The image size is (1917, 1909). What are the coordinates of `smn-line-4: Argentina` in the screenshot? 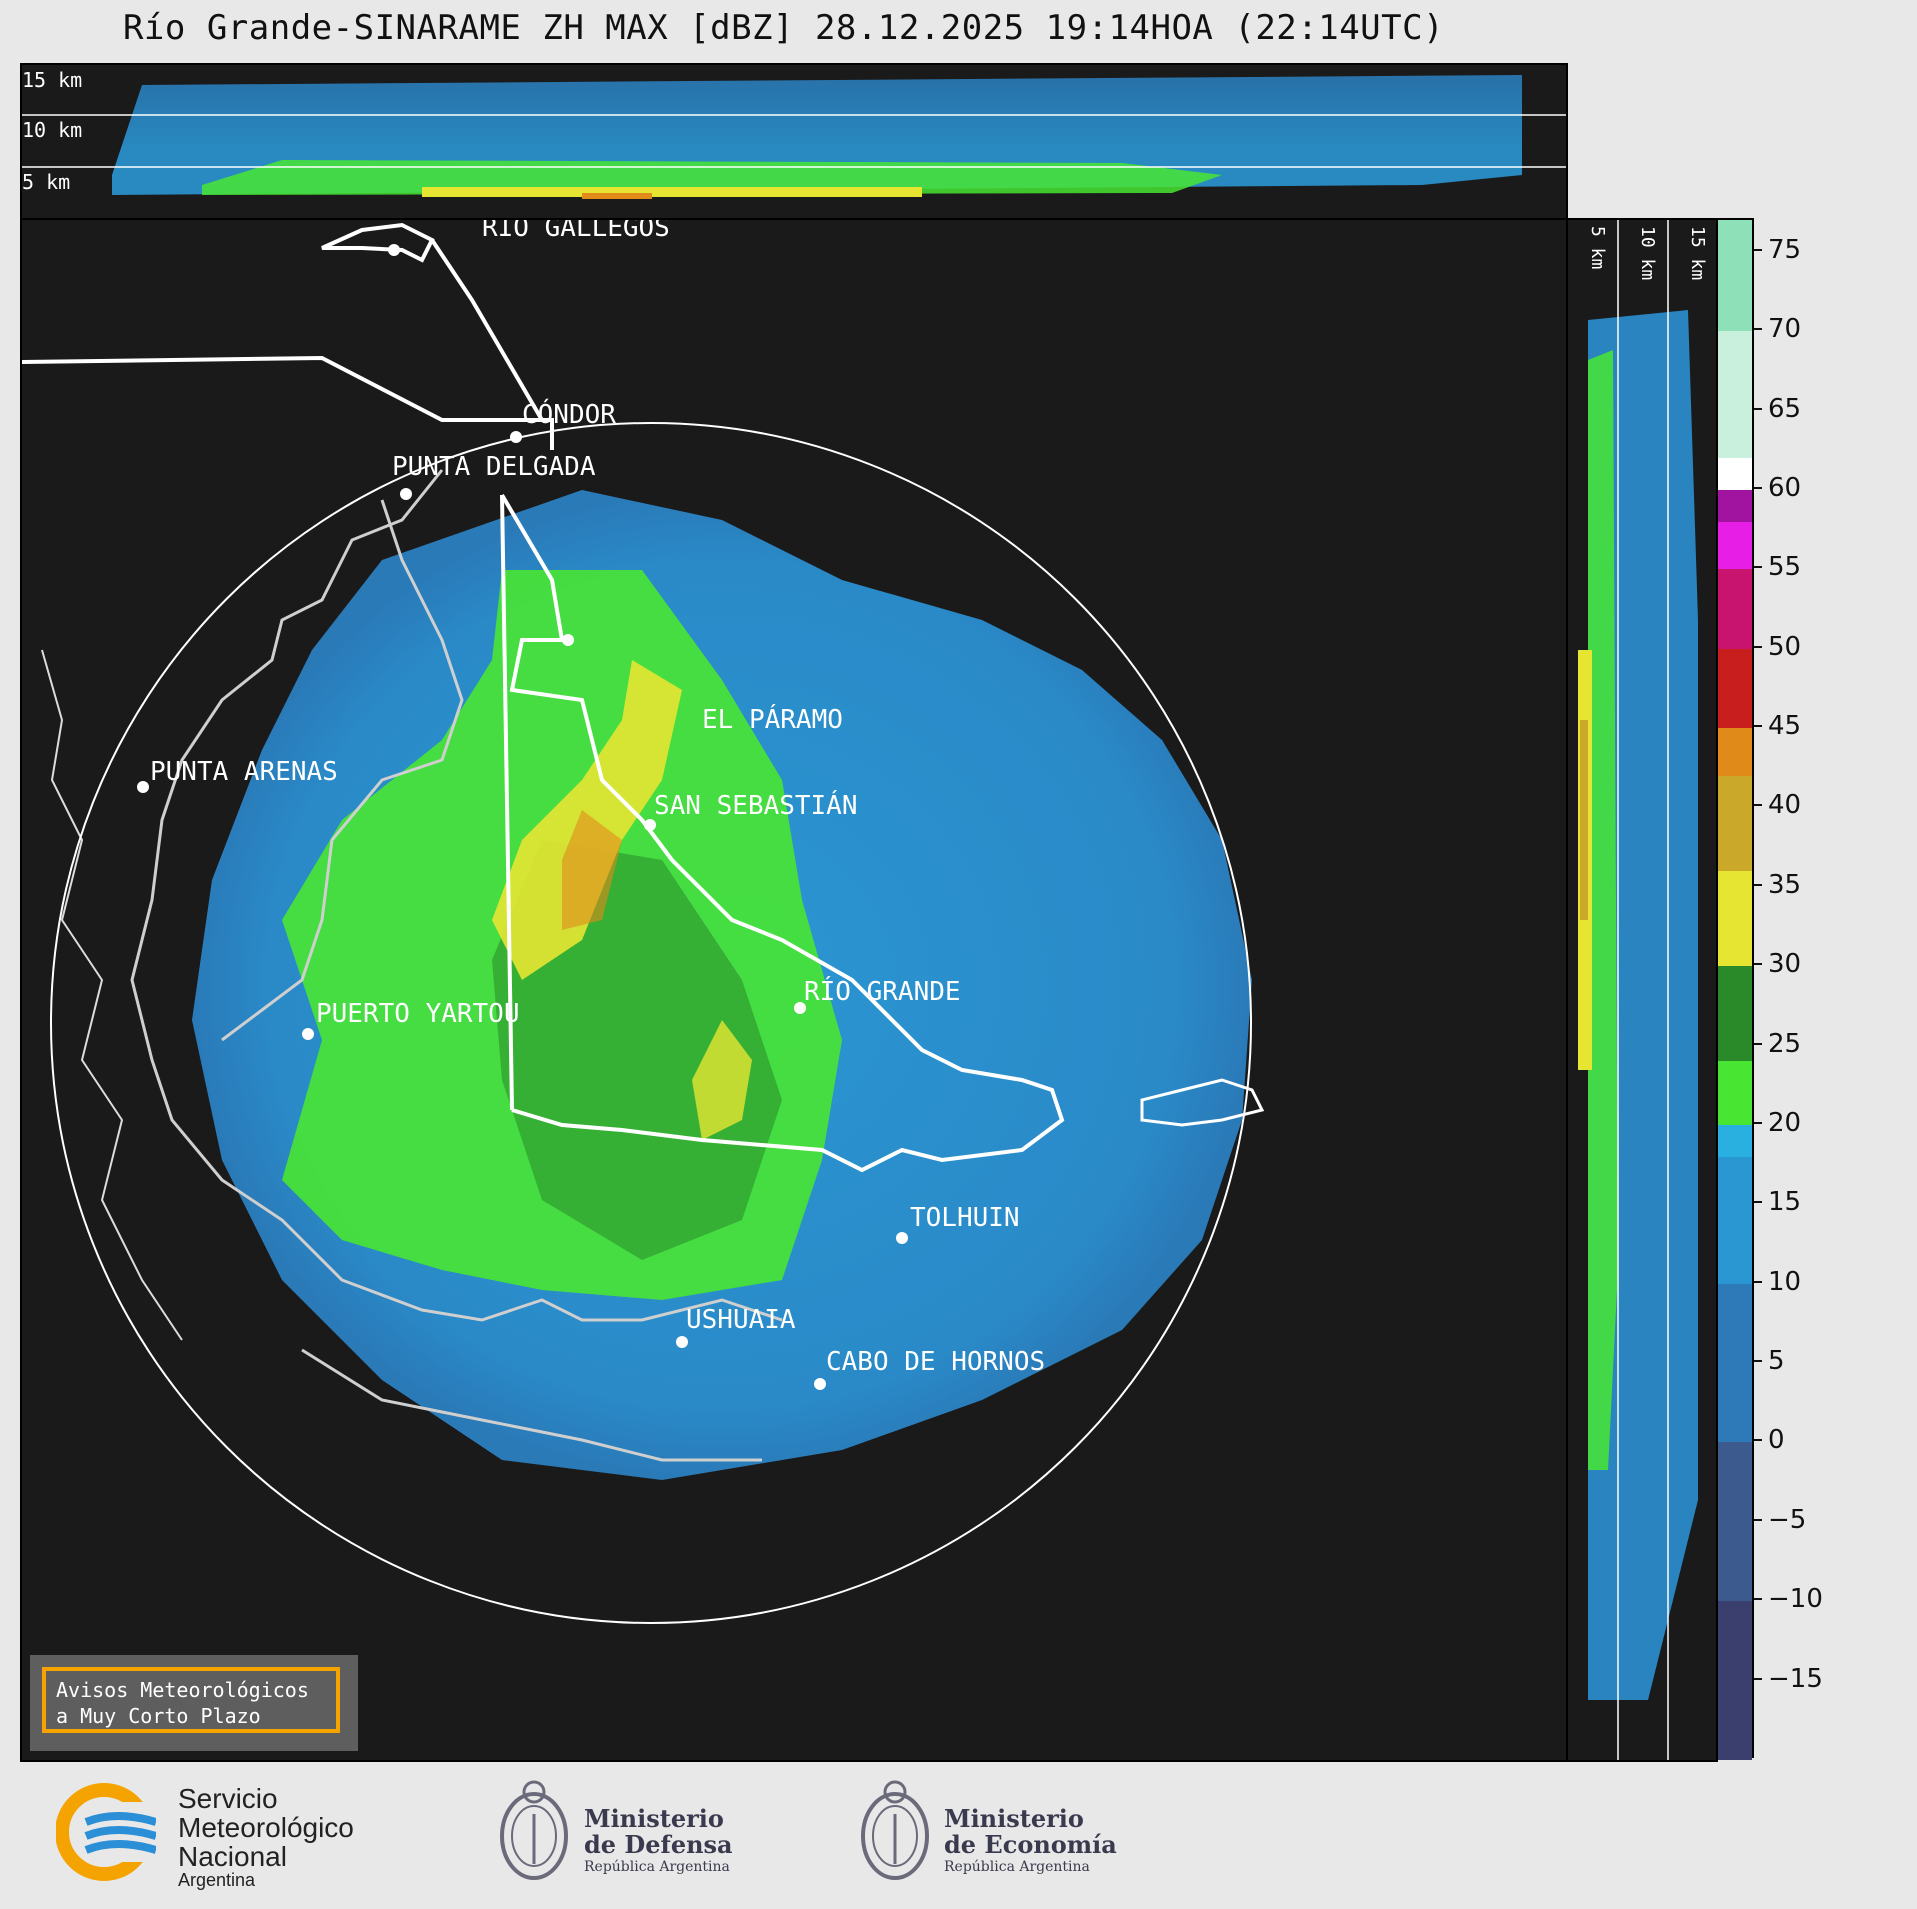 It's located at (217, 1880).